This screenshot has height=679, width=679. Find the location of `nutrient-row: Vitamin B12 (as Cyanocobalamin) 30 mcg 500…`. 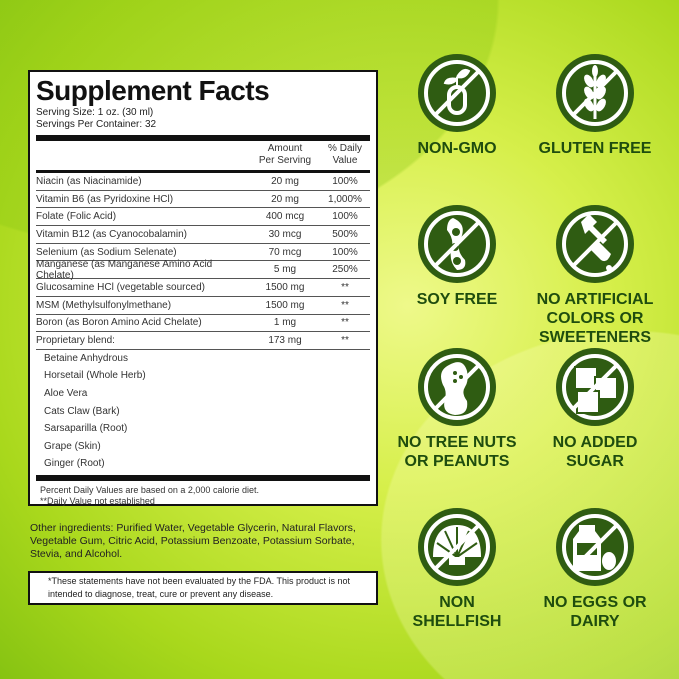

nutrient-row: Vitamin B12 (as Cyanocobalamin) 30 mcg 500… is located at coordinates (203, 235).